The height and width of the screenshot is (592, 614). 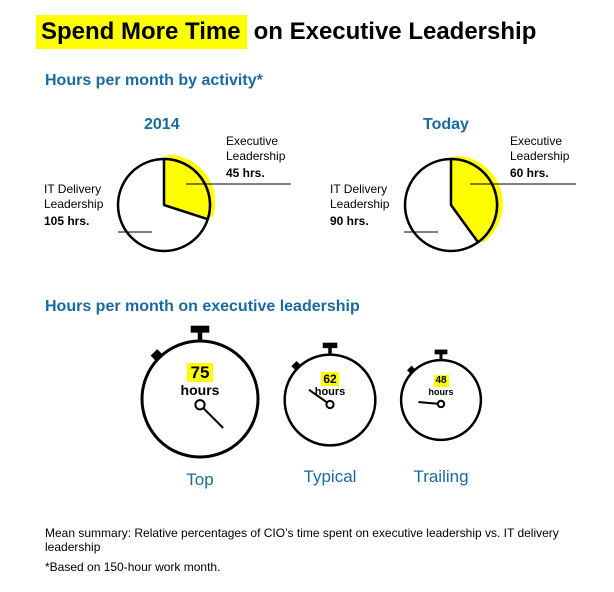 I want to click on stopwatch-face, so click(x=200, y=399).